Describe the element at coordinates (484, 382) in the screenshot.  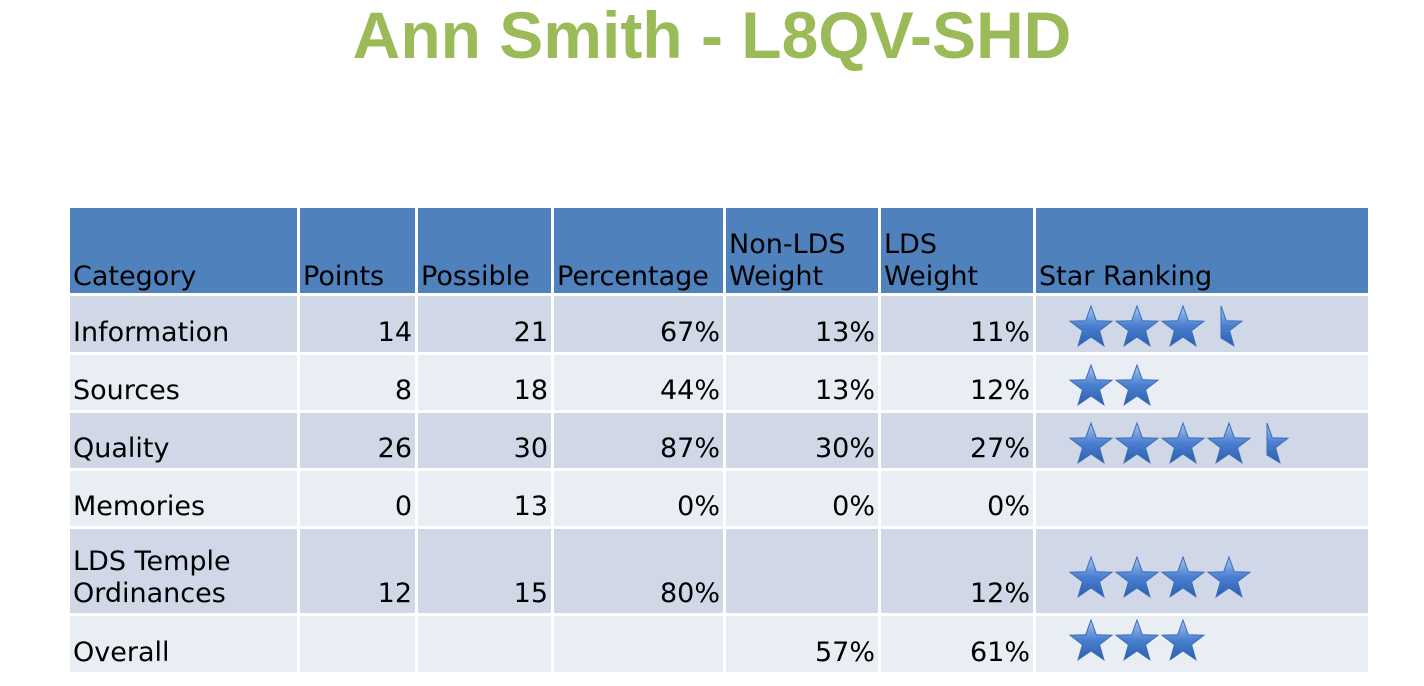
I see `possible-cell: 18` at that location.